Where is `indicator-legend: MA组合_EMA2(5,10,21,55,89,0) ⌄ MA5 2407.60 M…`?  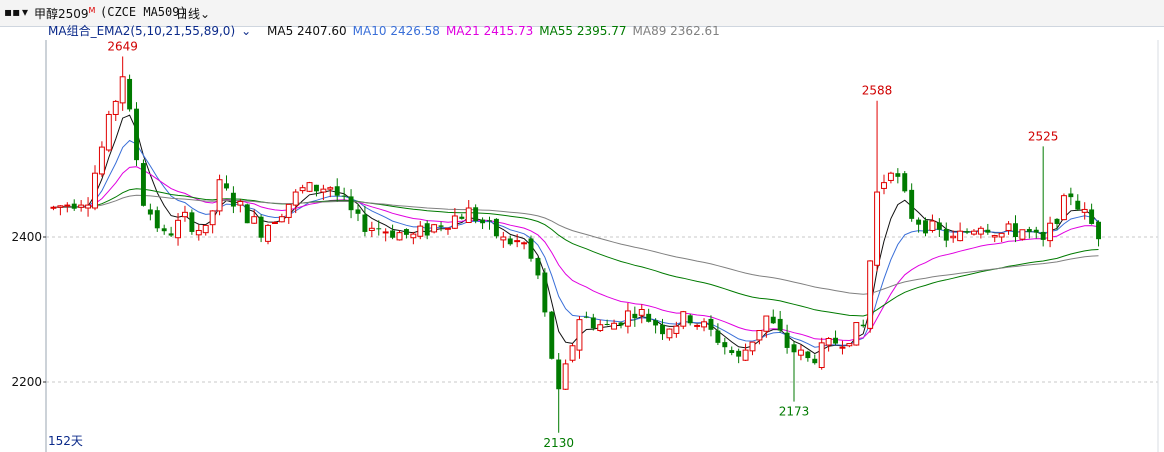 indicator-legend: MA组合_EMA2(5,10,21,55,89,0) ⌄ MA5 2407.60 M… is located at coordinates (390, 31).